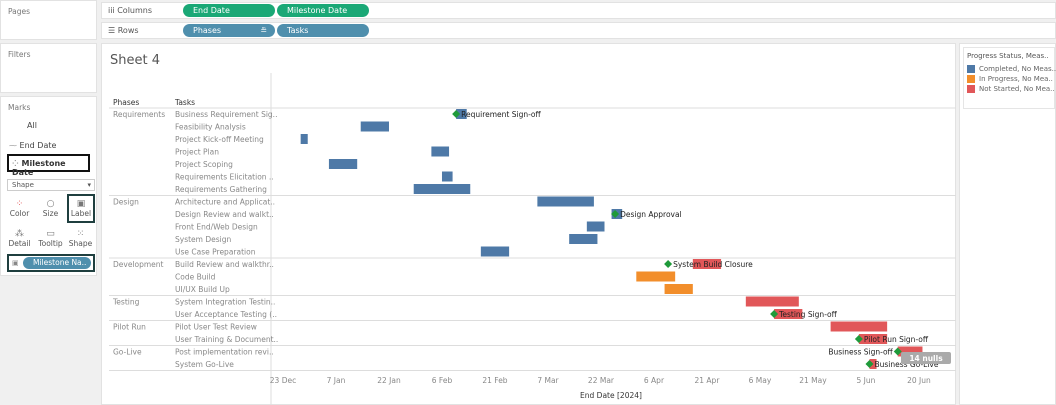 This screenshot has height=405, width=1056. Describe the element at coordinates (207, 30) in the screenshot. I see `phases-pill-label: Phases` at that location.